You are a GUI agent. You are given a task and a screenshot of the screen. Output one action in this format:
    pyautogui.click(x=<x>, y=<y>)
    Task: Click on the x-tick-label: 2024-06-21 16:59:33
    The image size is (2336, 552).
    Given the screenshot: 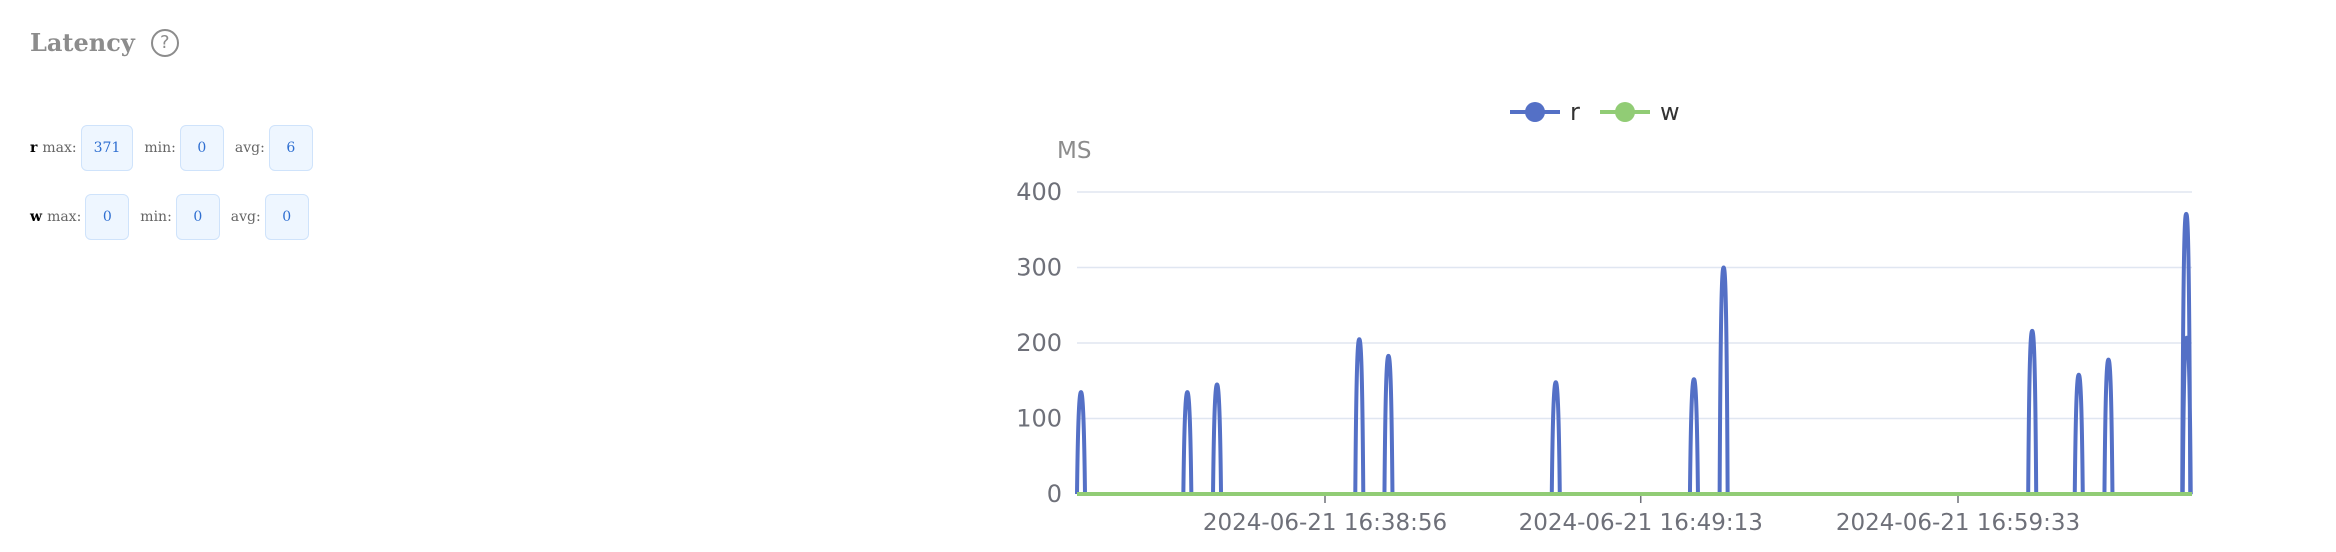 What is the action you would take?
    pyautogui.click(x=1958, y=523)
    